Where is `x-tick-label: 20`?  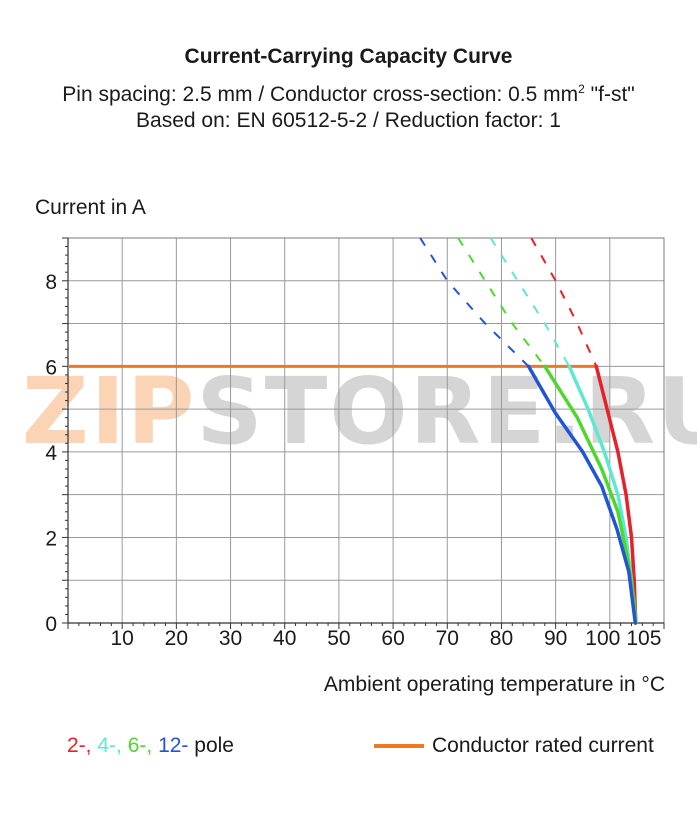 x-tick-label: 20 is located at coordinates (176, 638).